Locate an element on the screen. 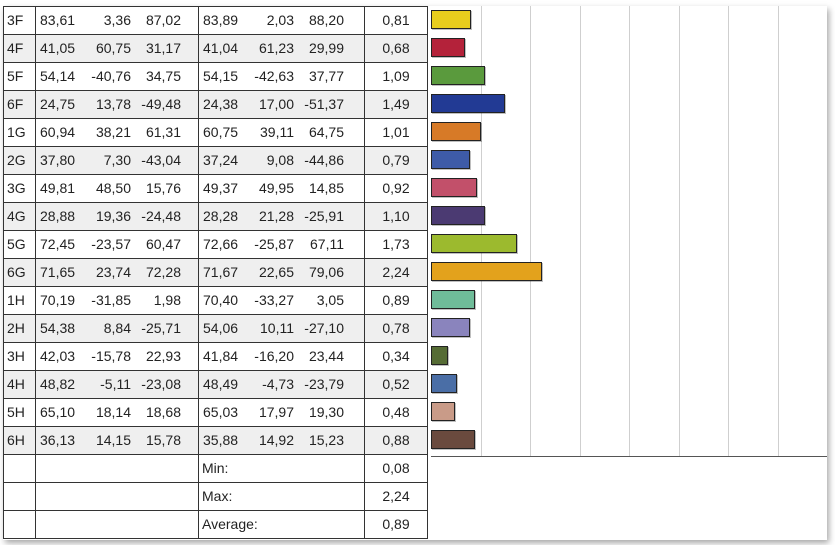 The image size is (835, 545). meas-a: -42,63 is located at coordinates (274, 76).